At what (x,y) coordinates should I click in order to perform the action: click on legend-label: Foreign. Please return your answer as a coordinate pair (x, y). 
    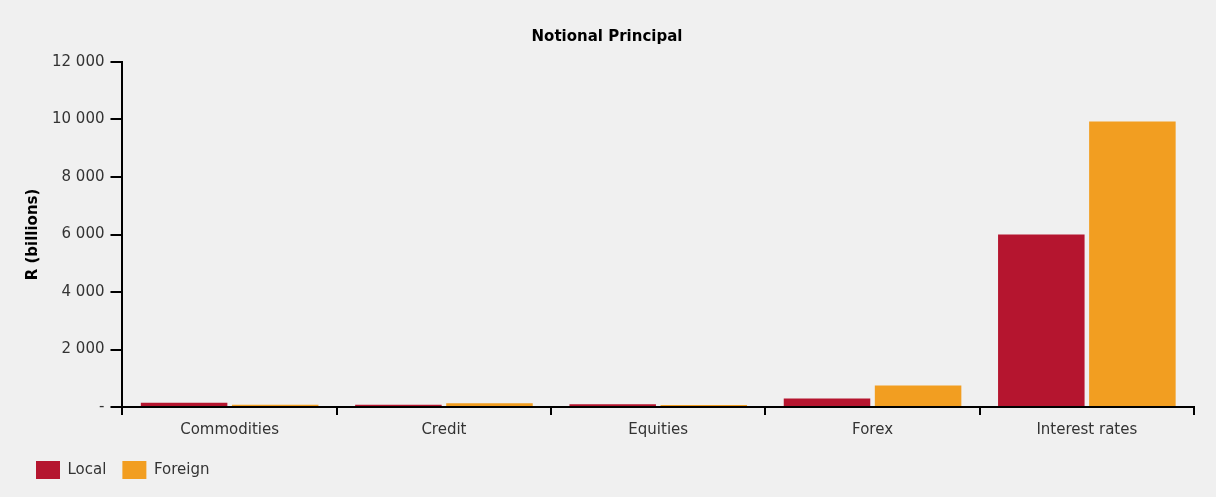
    Looking at the image, I should click on (181, 468).